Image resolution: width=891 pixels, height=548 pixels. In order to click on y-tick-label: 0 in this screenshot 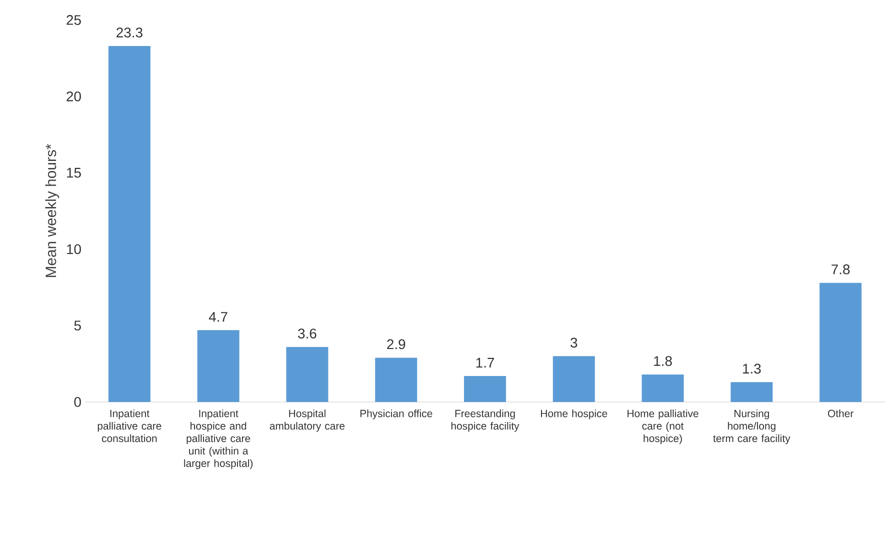, I will do `click(77, 402)`.